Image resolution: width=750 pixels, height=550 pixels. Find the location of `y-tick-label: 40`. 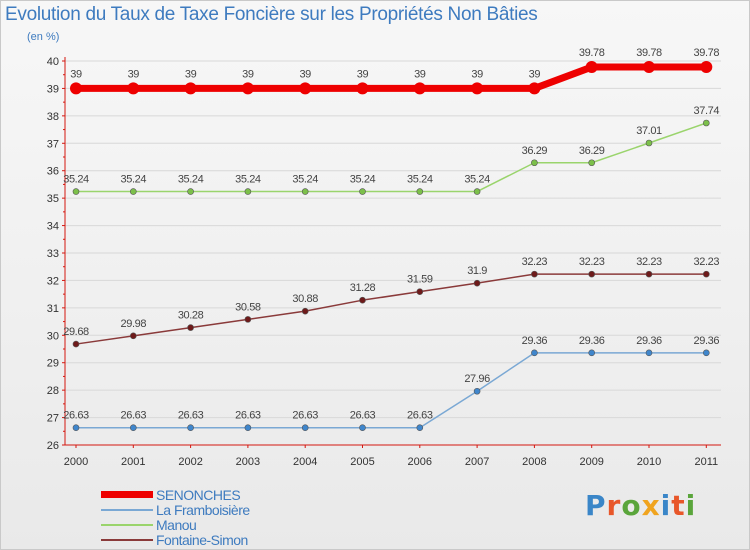

y-tick-label: 40 is located at coordinates (53, 62).